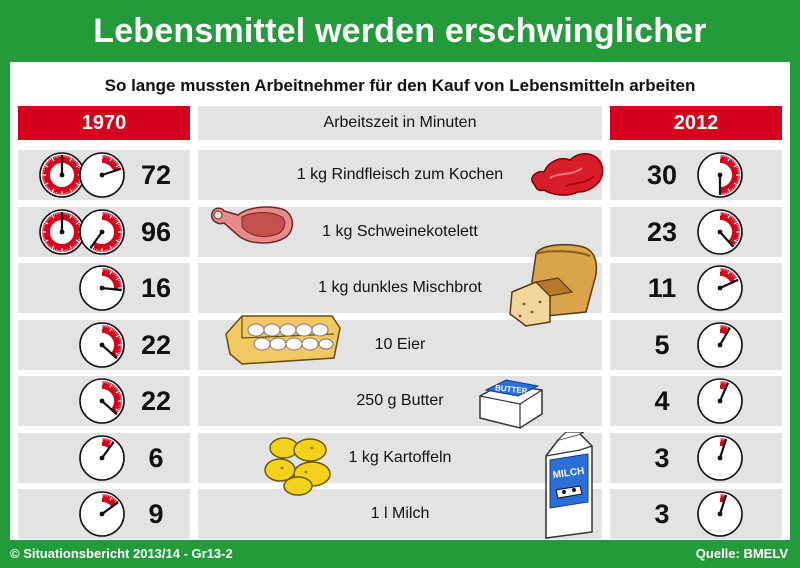 This screenshot has width=800, height=568. I want to click on table-row: 96 1 kg Schweinekotelett 23, so click(400, 231).